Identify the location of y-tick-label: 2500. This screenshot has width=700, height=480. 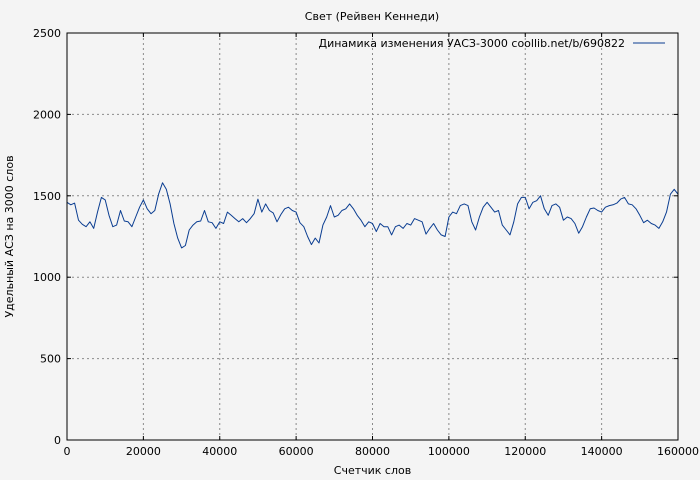
(47, 33).